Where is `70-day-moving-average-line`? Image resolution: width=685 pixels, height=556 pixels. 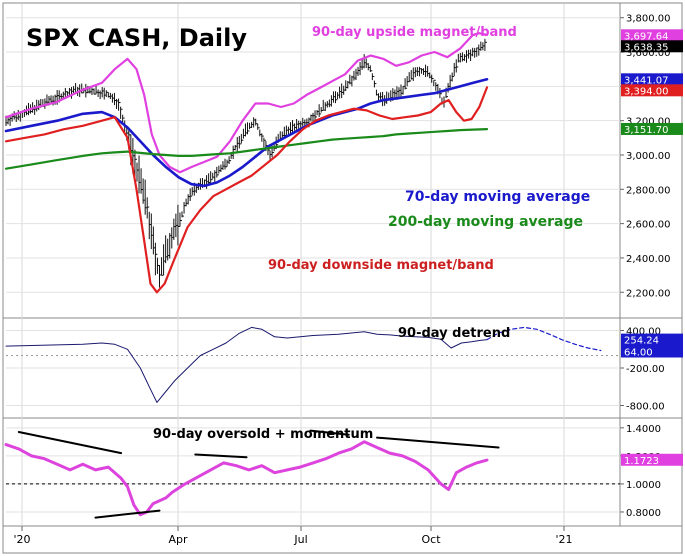 70-day-moving-average-line is located at coordinates (246, 133).